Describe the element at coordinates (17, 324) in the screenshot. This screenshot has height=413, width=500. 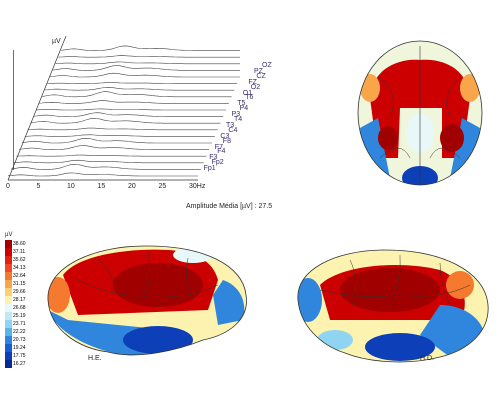
I see `scale-step: 23.71` at that location.